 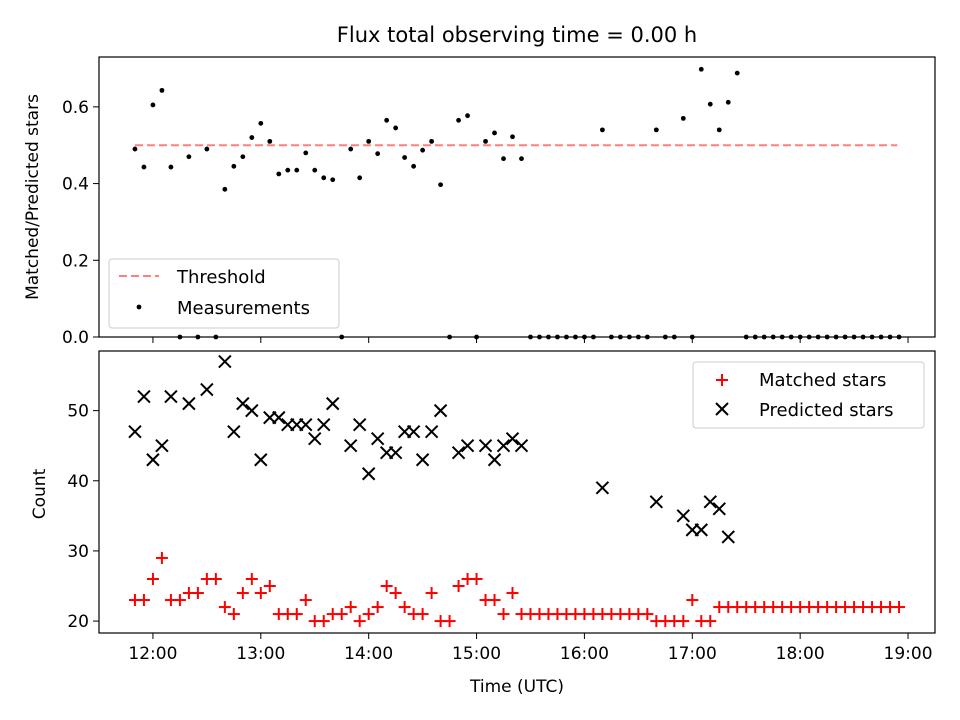 I want to click on ratio-x-ticks, so click(x=530, y=340).